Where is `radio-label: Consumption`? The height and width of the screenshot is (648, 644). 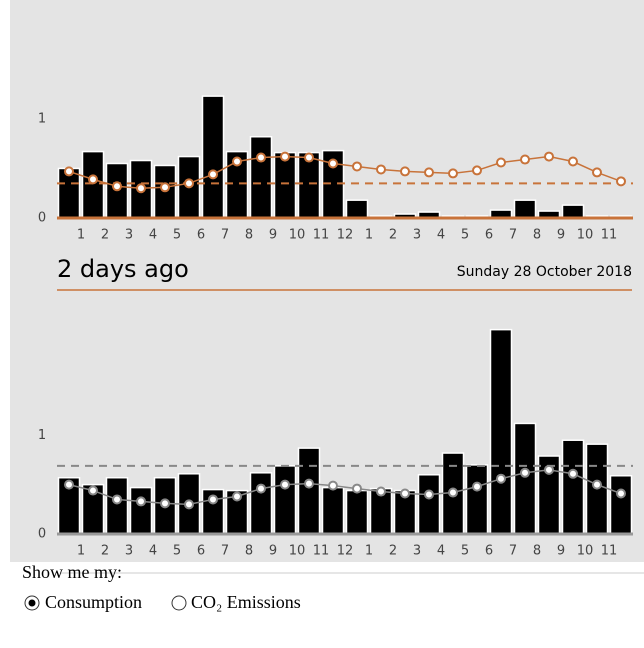
radio-label: Consumption is located at coordinates (93, 602).